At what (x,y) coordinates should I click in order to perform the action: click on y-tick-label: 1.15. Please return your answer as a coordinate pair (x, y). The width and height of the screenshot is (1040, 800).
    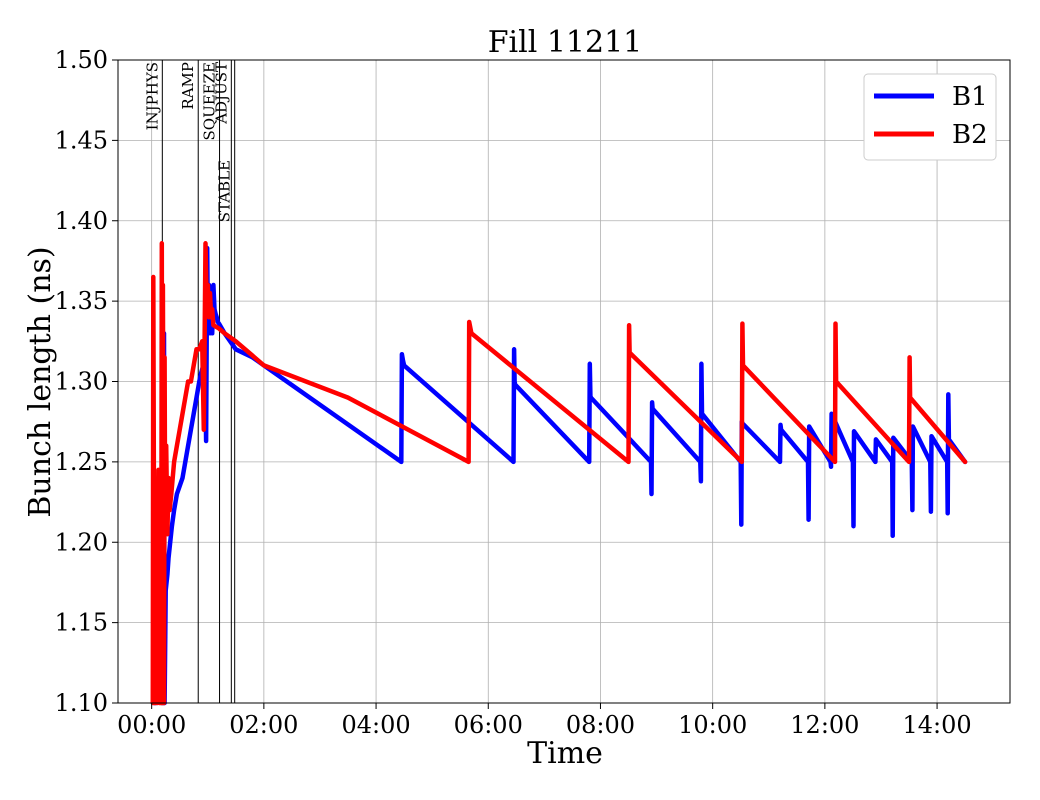
    Looking at the image, I should click on (81, 623).